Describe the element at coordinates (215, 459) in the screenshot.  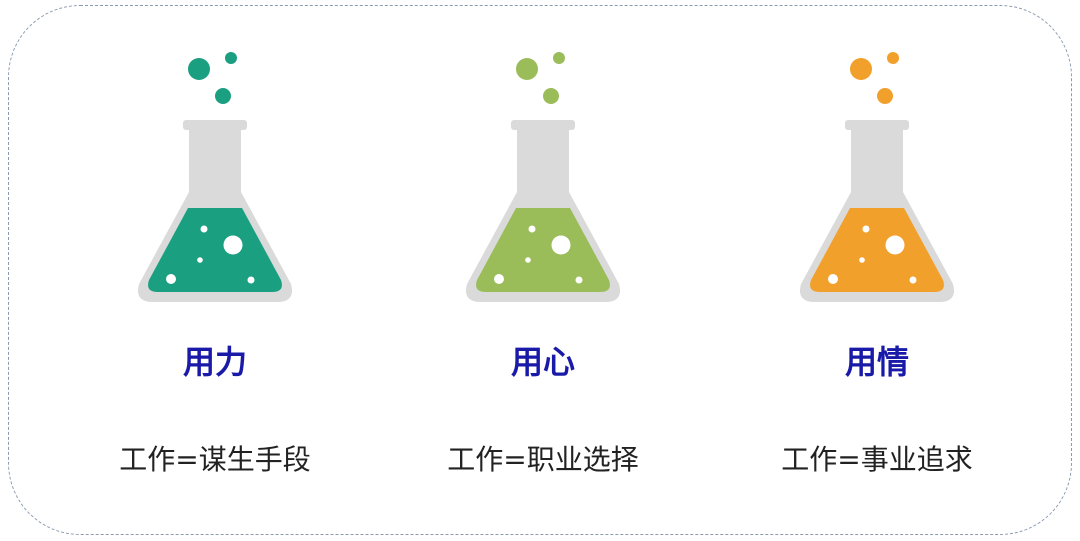
I see `flask-description: 工作=谋生手段` at that location.